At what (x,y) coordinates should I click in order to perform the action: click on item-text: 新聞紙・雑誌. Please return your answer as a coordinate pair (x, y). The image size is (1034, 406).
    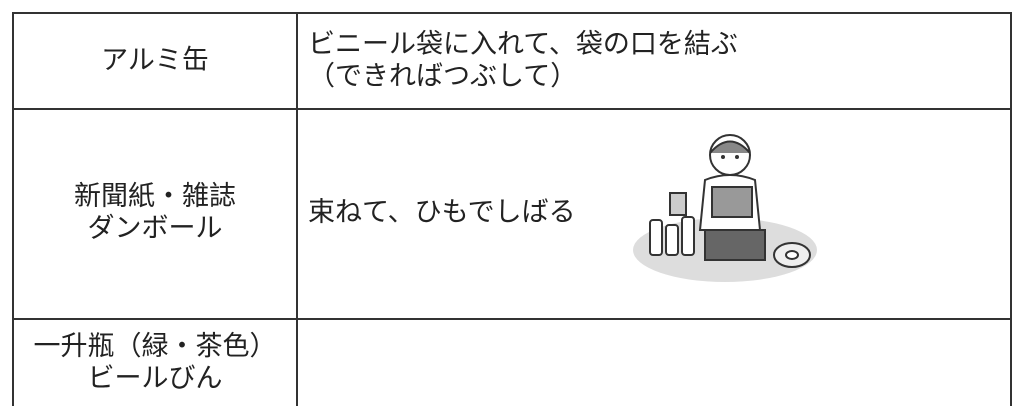
    Looking at the image, I should click on (155, 196).